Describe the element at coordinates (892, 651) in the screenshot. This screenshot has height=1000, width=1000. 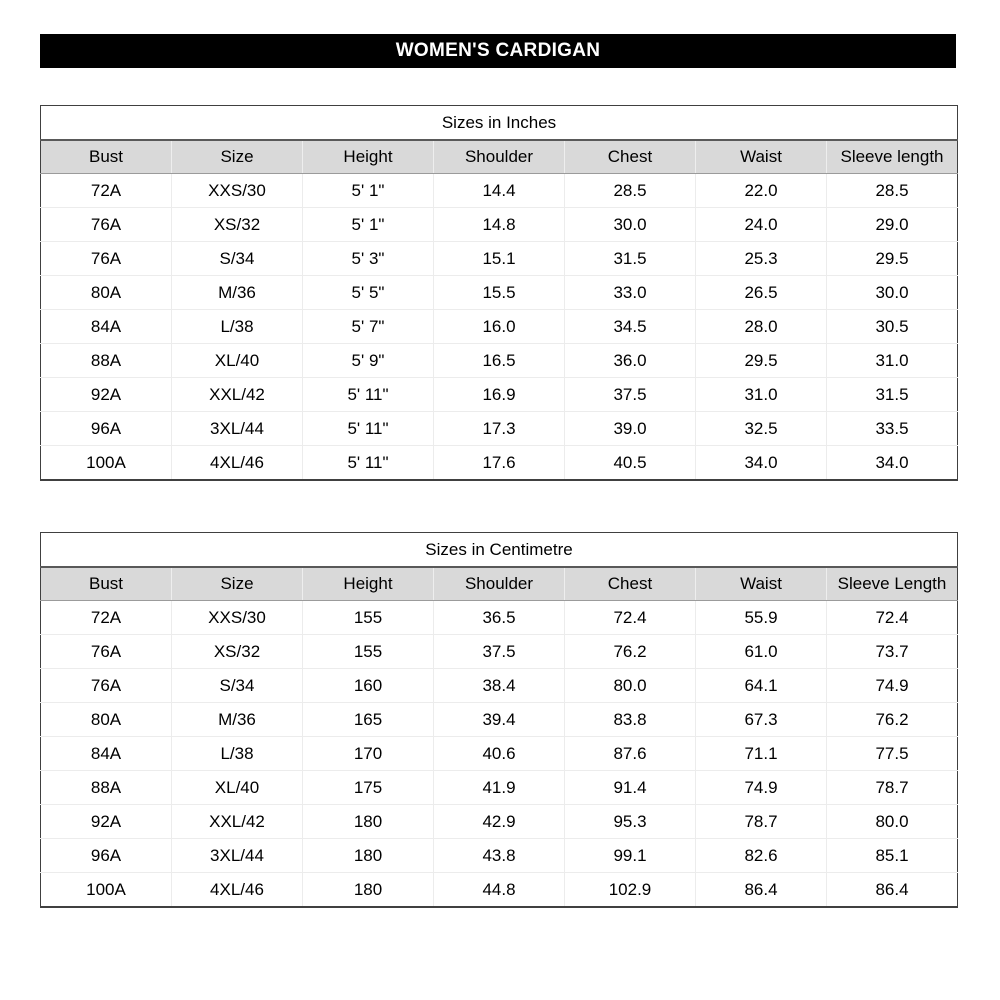
I see `table-cell: 73.7` at that location.